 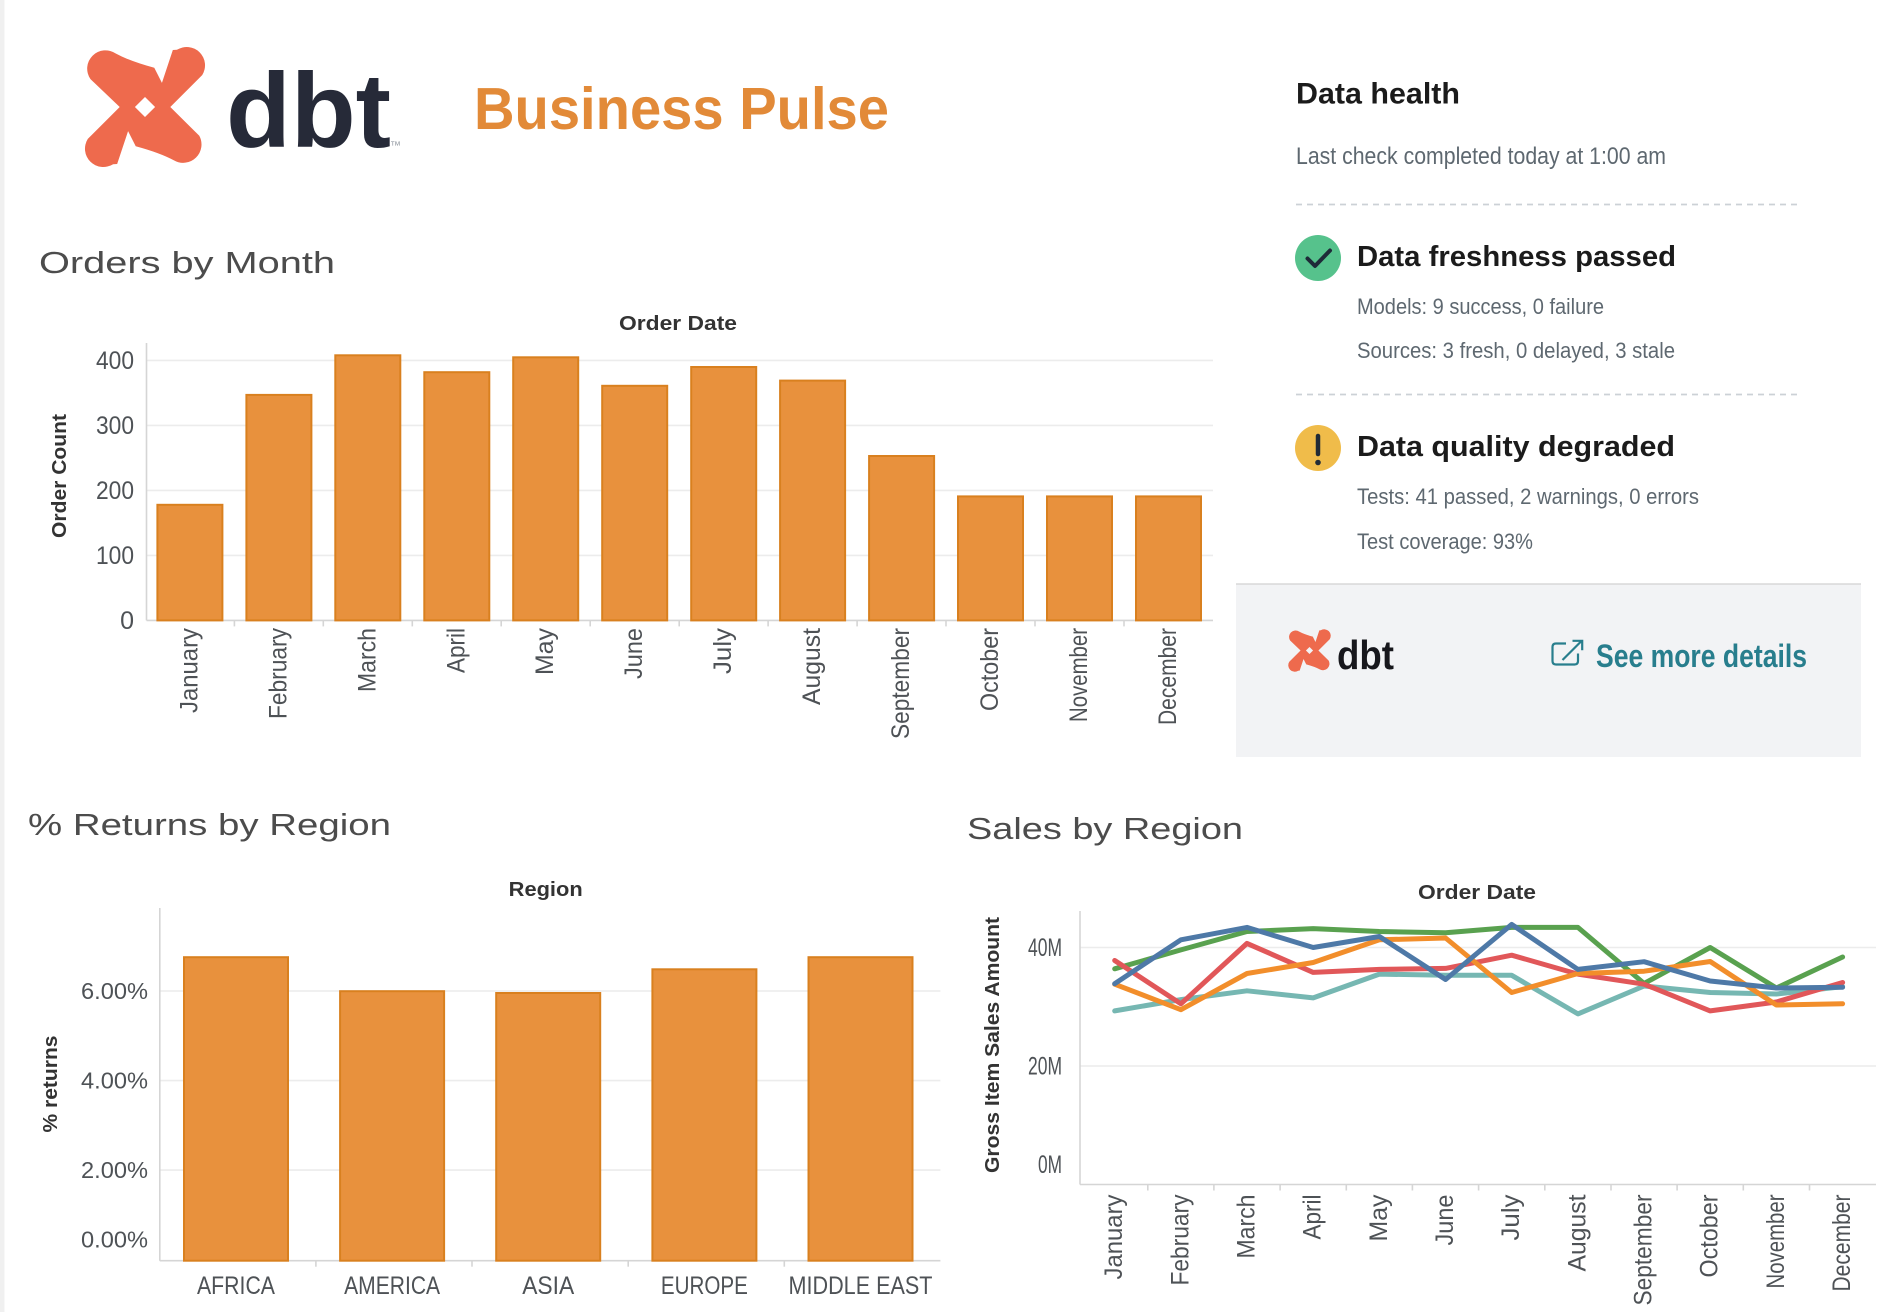 I want to click on svg-text: Sales by Region, so click(x=1105, y=828).